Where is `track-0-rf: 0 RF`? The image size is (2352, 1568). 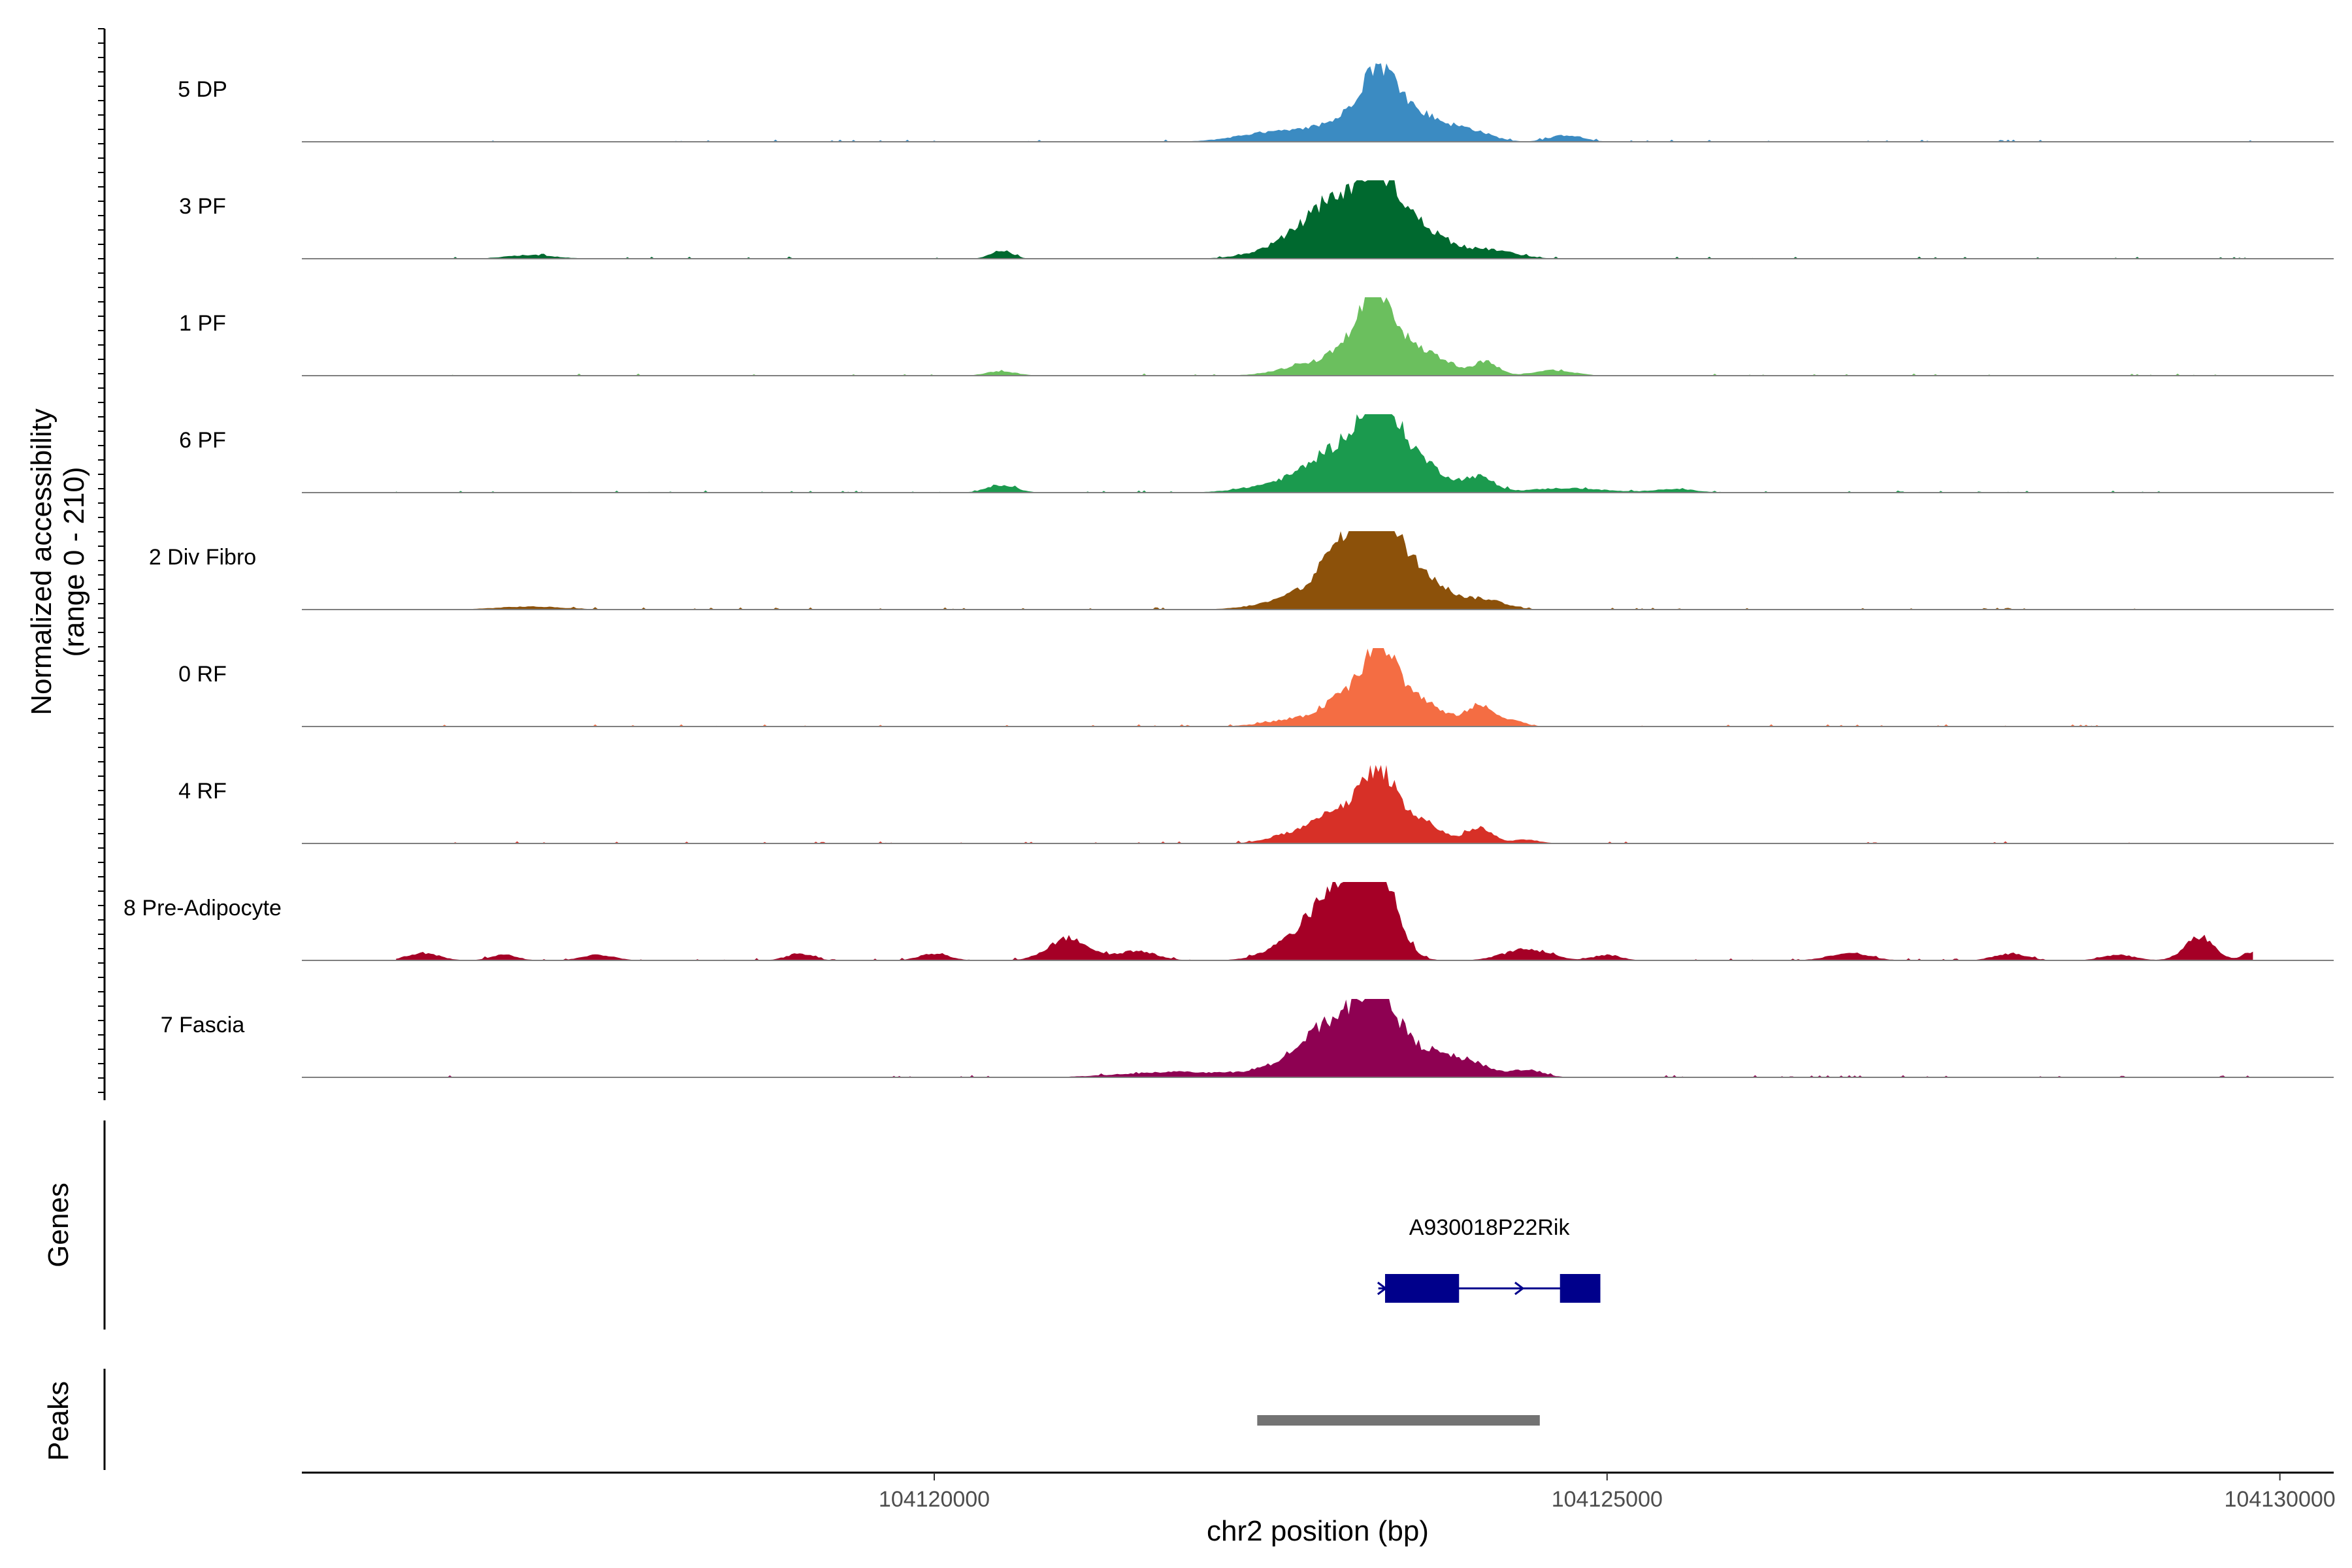
track-0-rf: 0 RF is located at coordinates (1256, 687).